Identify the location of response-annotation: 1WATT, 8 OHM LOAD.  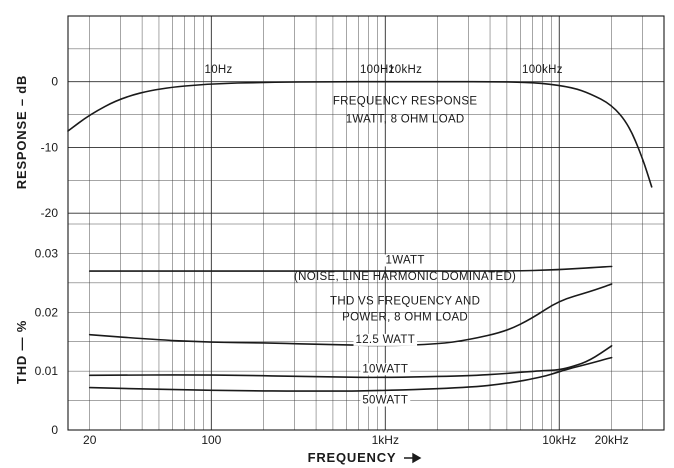
(405, 119).